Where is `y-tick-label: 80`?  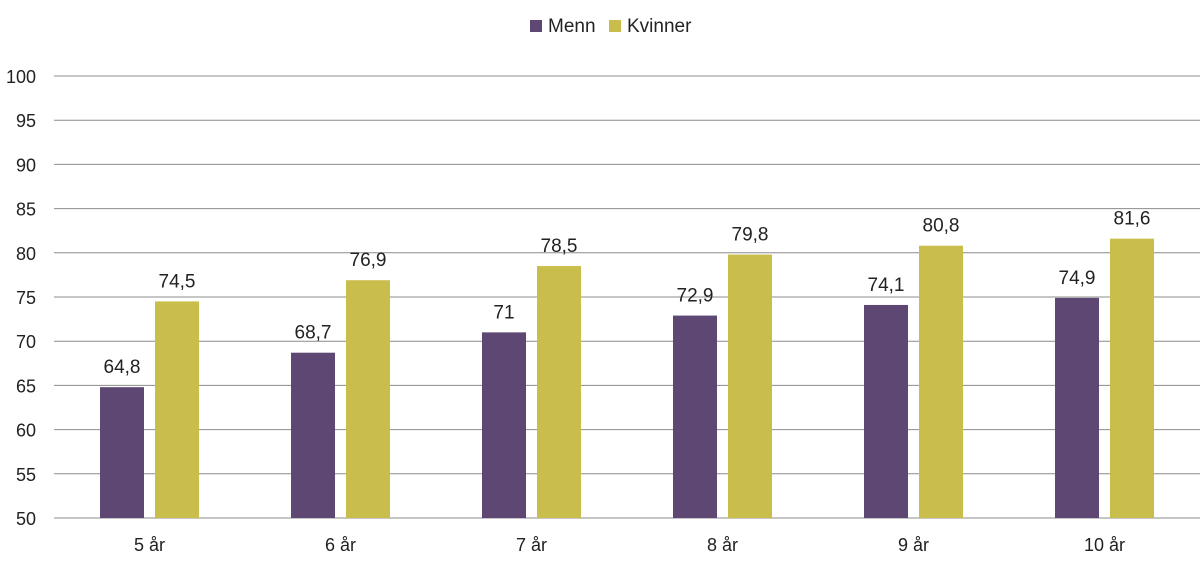
y-tick-label: 80 is located at coordinates (26, 254).